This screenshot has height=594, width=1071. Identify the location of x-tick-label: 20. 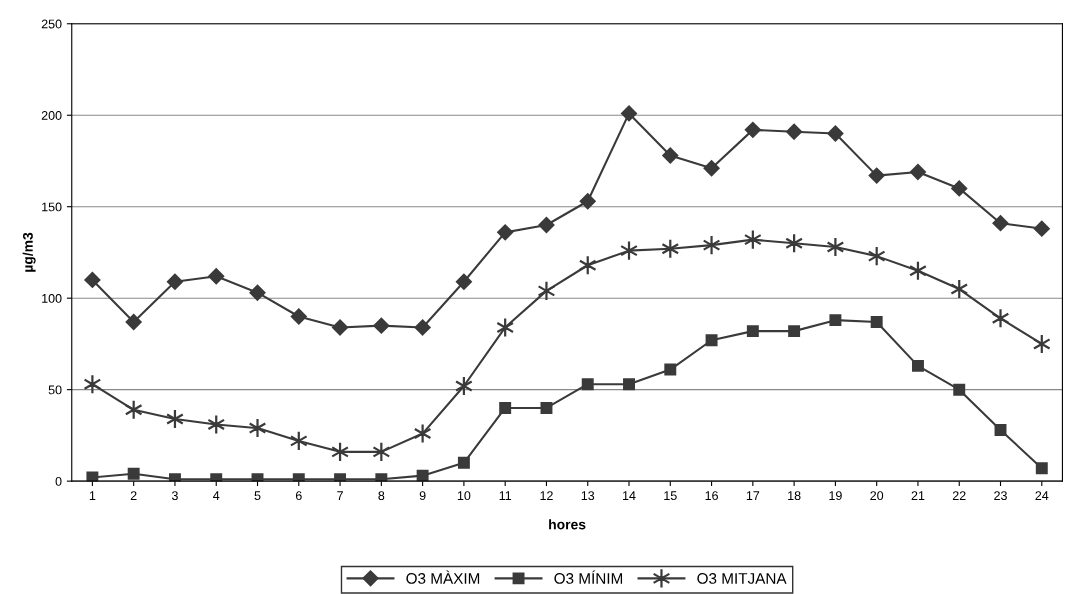
(877, 496).